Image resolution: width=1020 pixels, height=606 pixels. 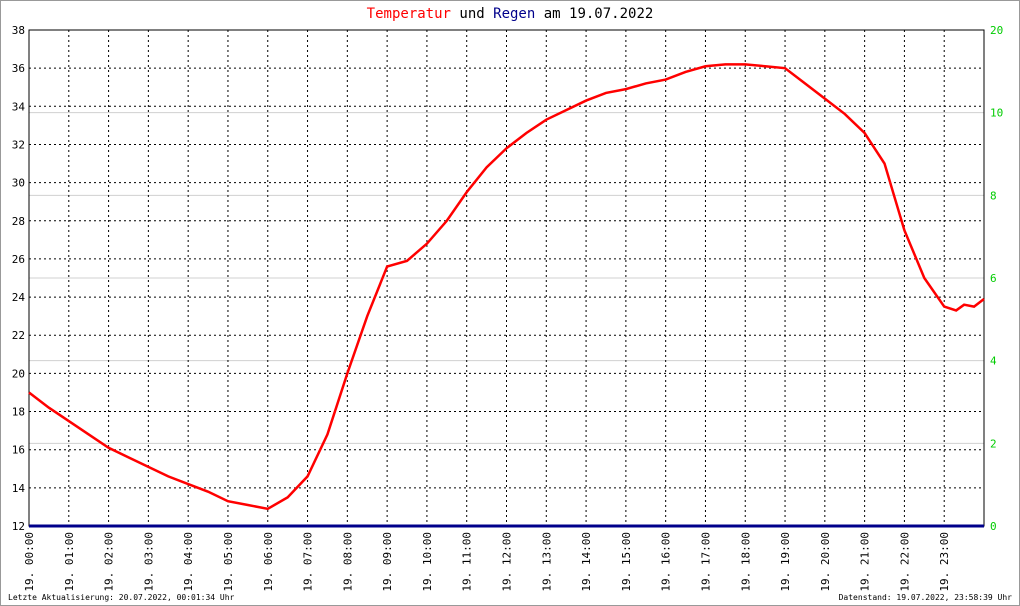 I want to click on x-tick-label: 19. 16:00, so click(x=666, y=562).